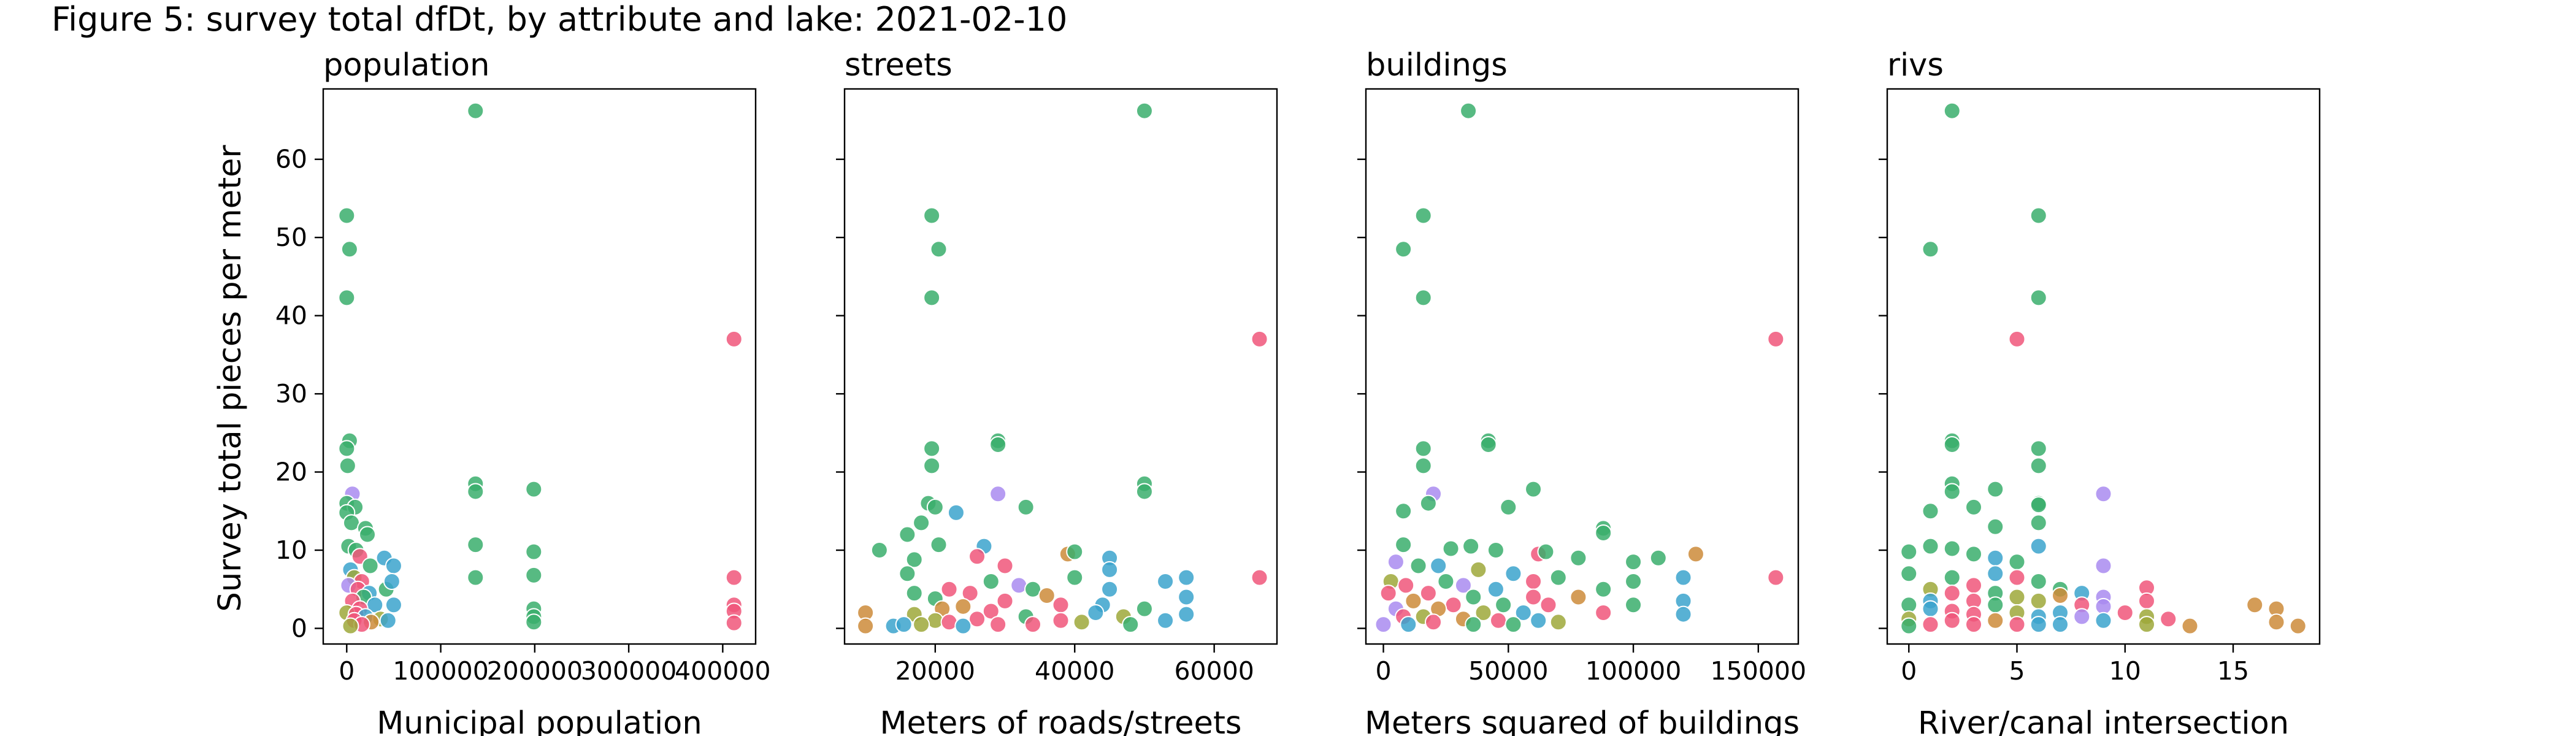 This screenshot has width=2576, height=736. What do you see at coordinates (935, 671) in the screenshot?
I see `x-tick-label: 20000` at bounding box center [935, 671].